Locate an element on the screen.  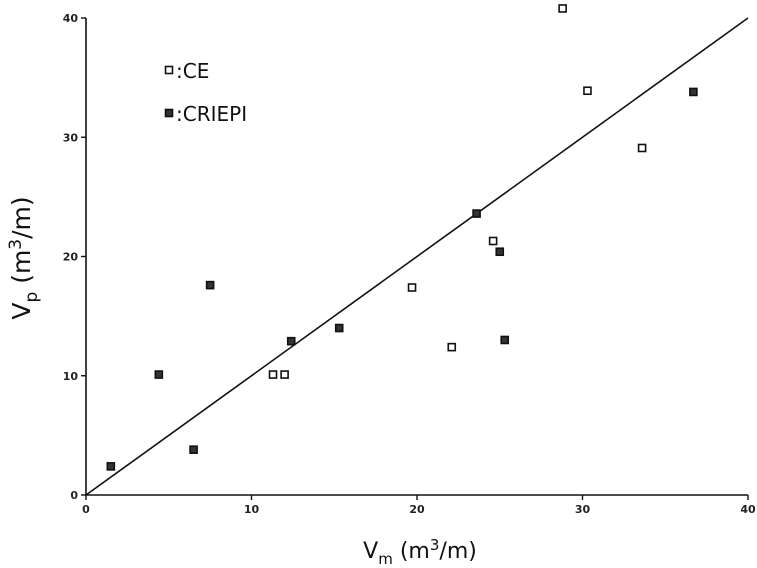
x-tick-label: 40 is located at coordinates (748, 509).